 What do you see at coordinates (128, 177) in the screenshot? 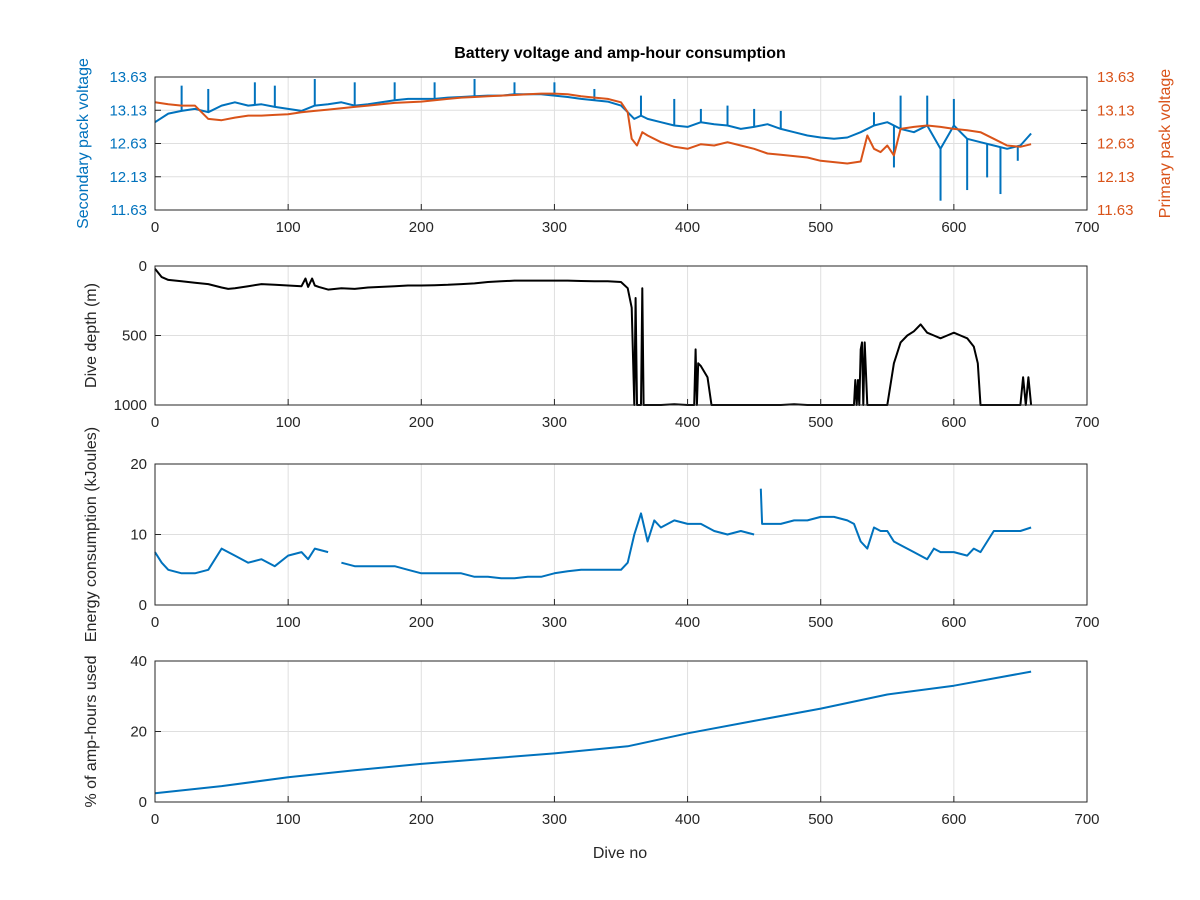
I see `y-tick-label: 12.13` at bounding box center [128, 177].